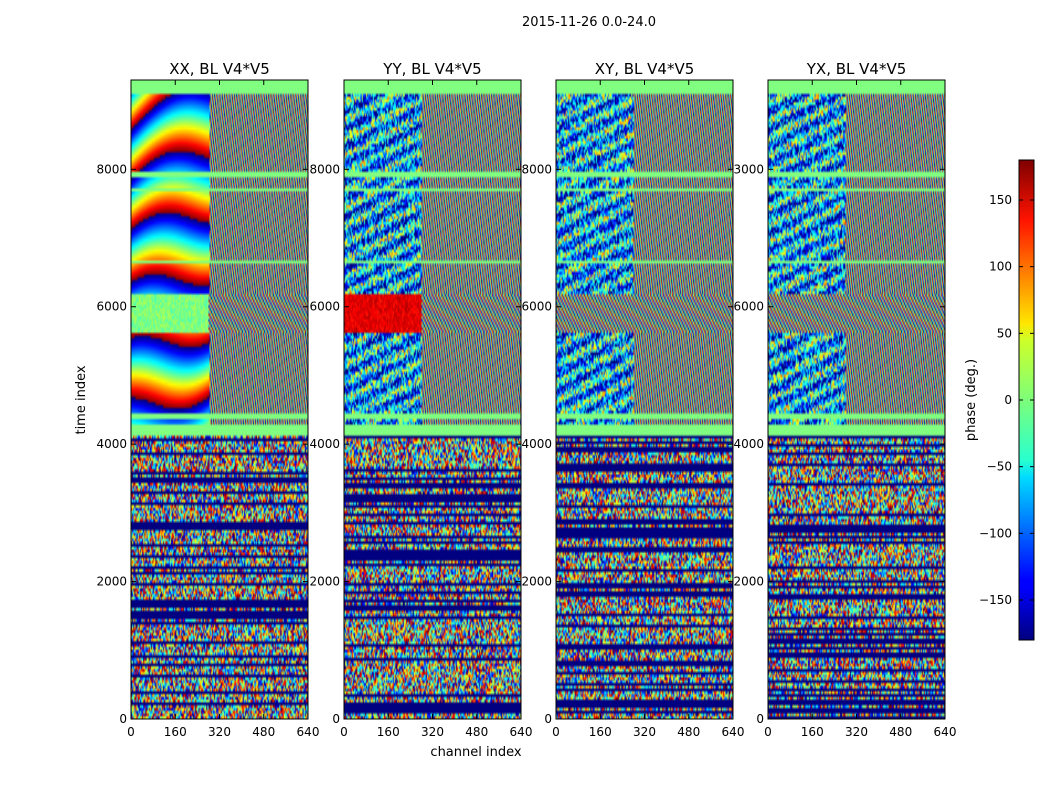  I want to click on panel-2-ytick-label: 6000, so click(324, 307).